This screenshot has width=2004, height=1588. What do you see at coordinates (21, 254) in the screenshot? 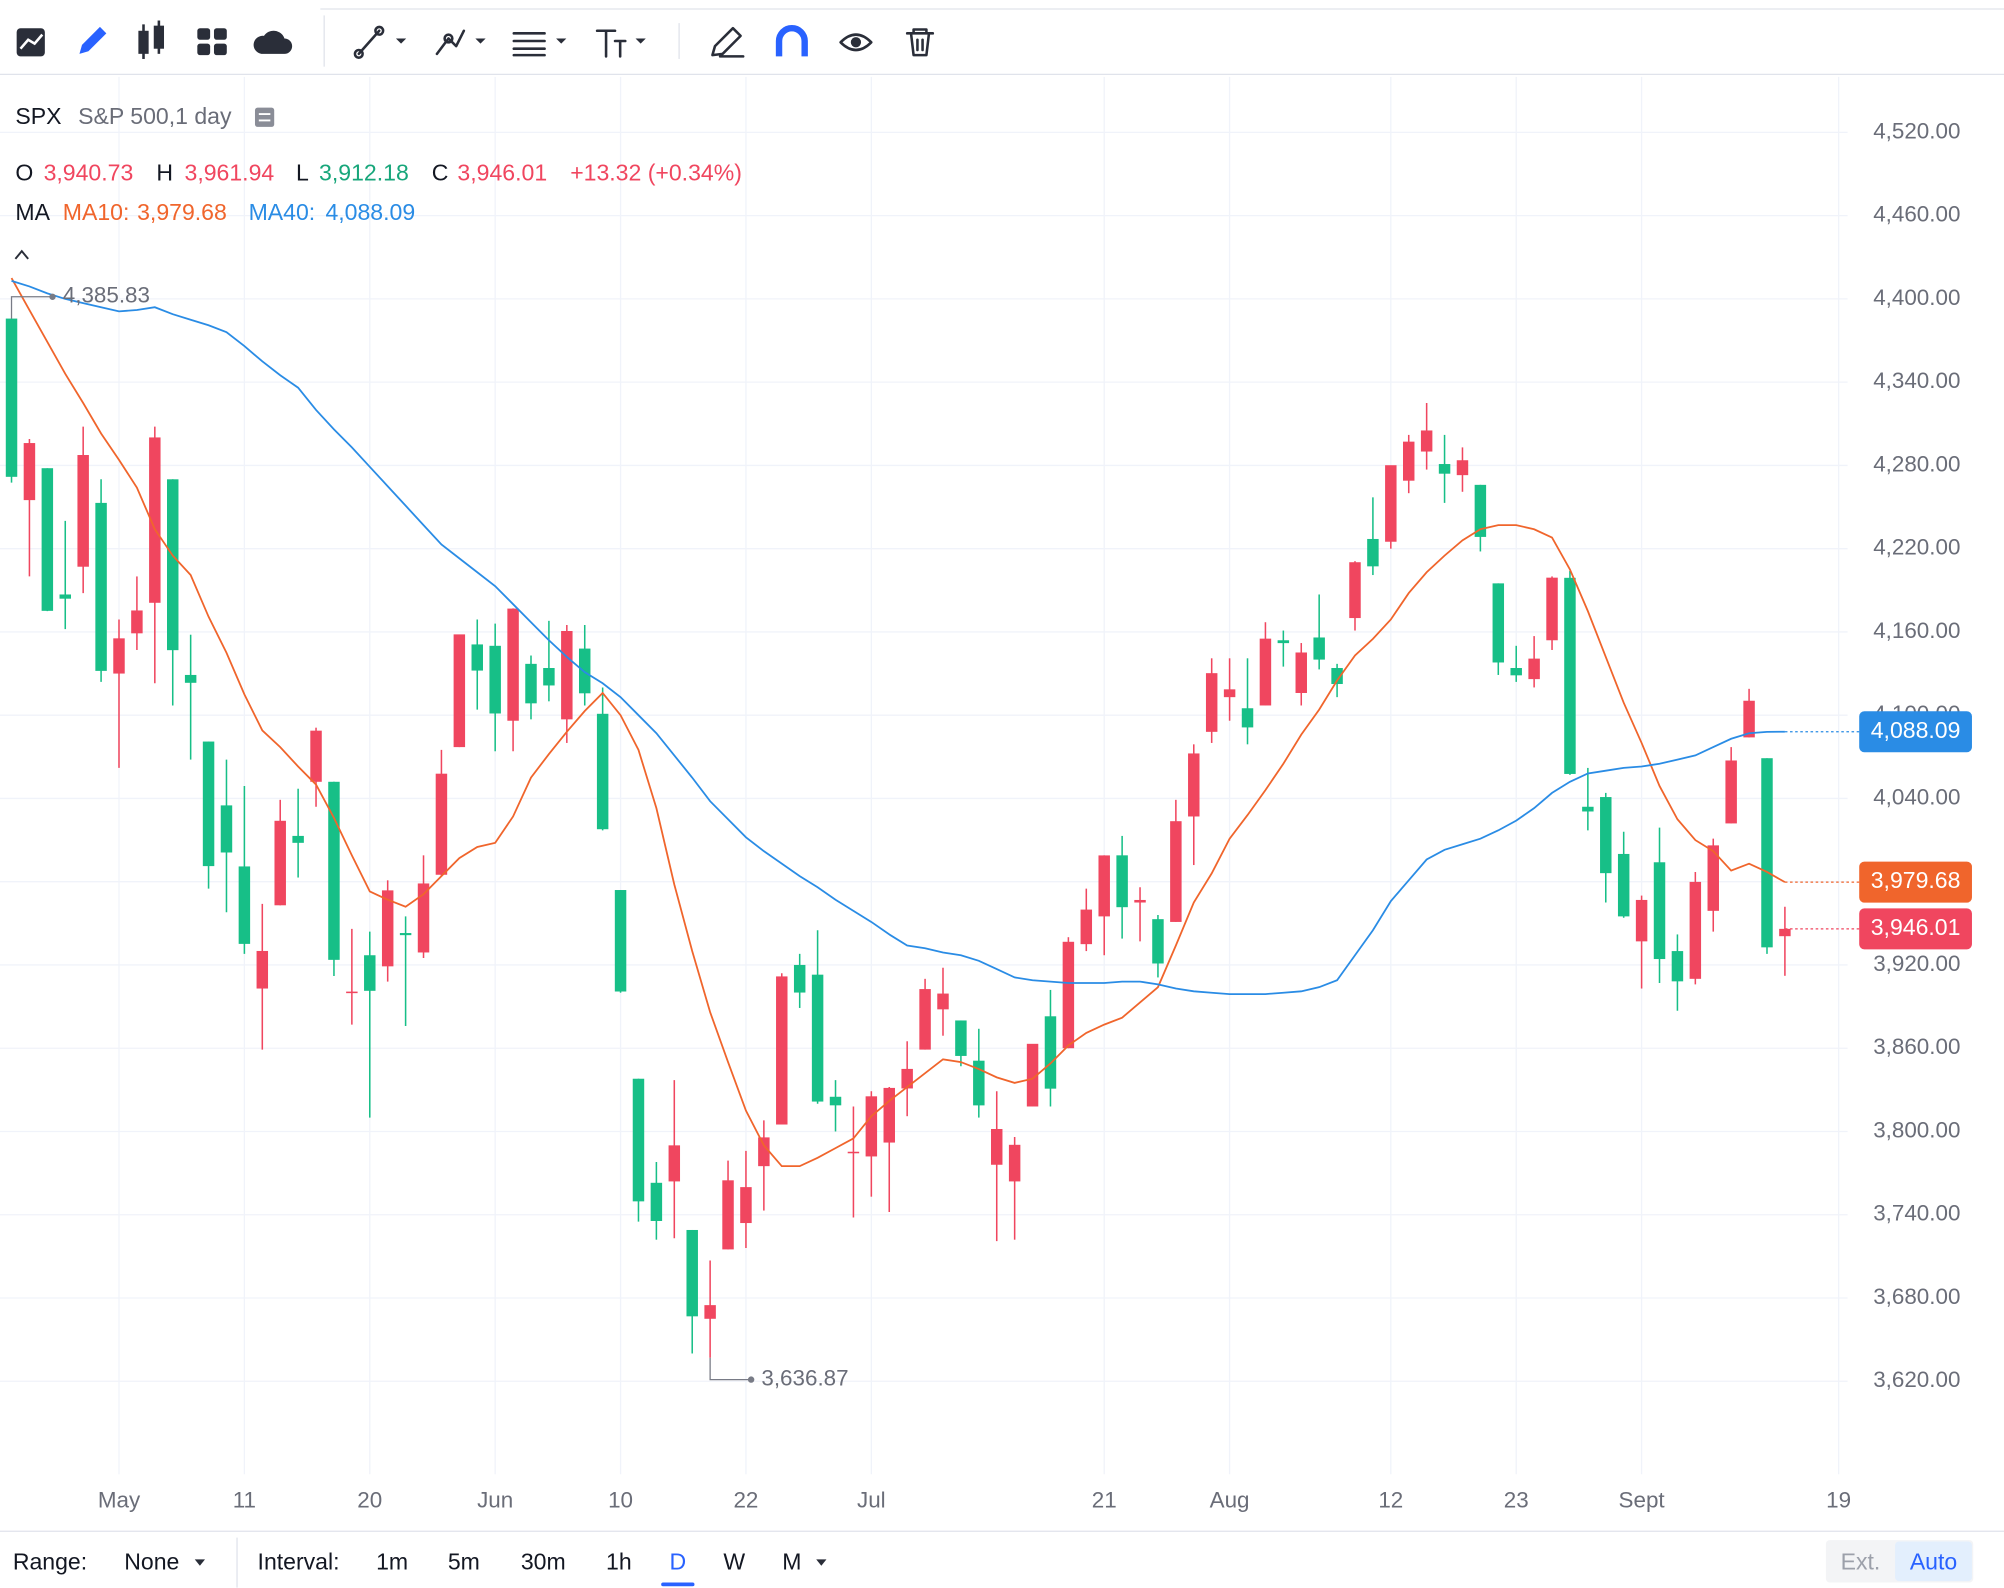
I see `collapse-icon` at bounding box center [21, 254].